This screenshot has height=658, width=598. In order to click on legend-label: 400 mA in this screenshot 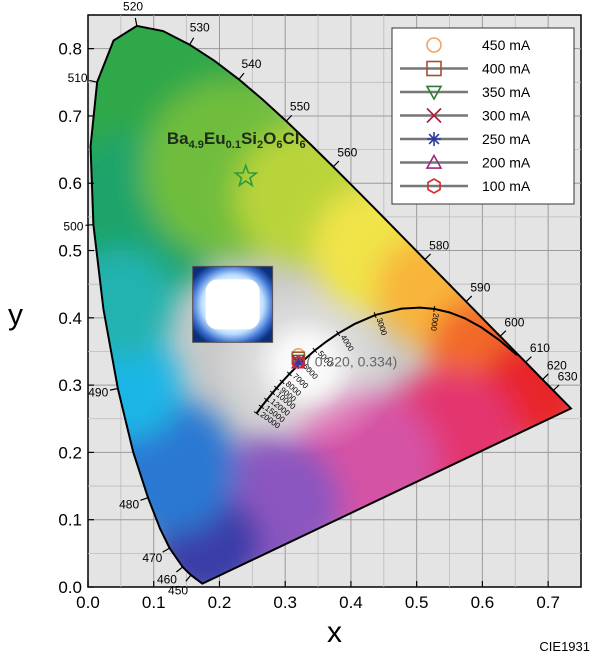, I will do `click(506, 69)`.